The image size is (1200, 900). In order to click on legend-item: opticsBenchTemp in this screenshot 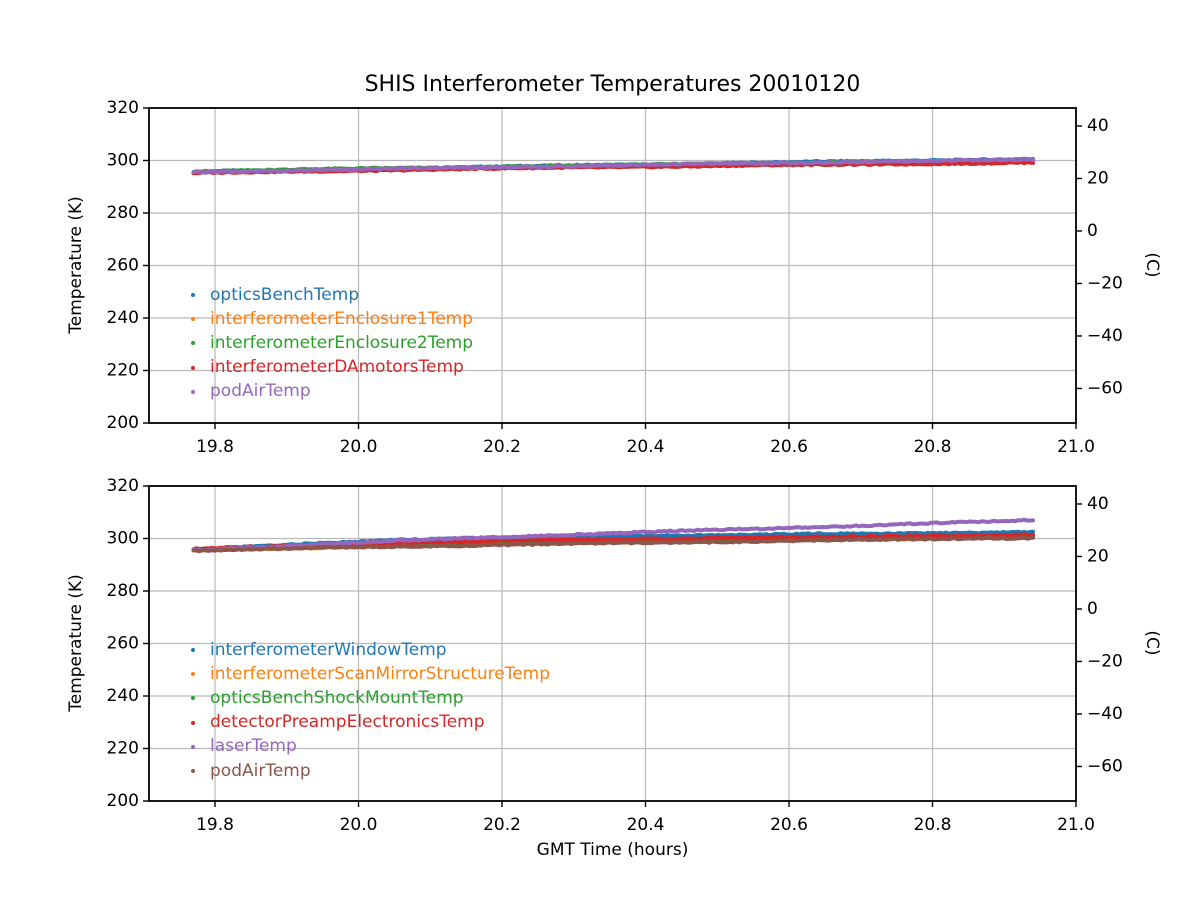, I will do `click(332, 295)`.